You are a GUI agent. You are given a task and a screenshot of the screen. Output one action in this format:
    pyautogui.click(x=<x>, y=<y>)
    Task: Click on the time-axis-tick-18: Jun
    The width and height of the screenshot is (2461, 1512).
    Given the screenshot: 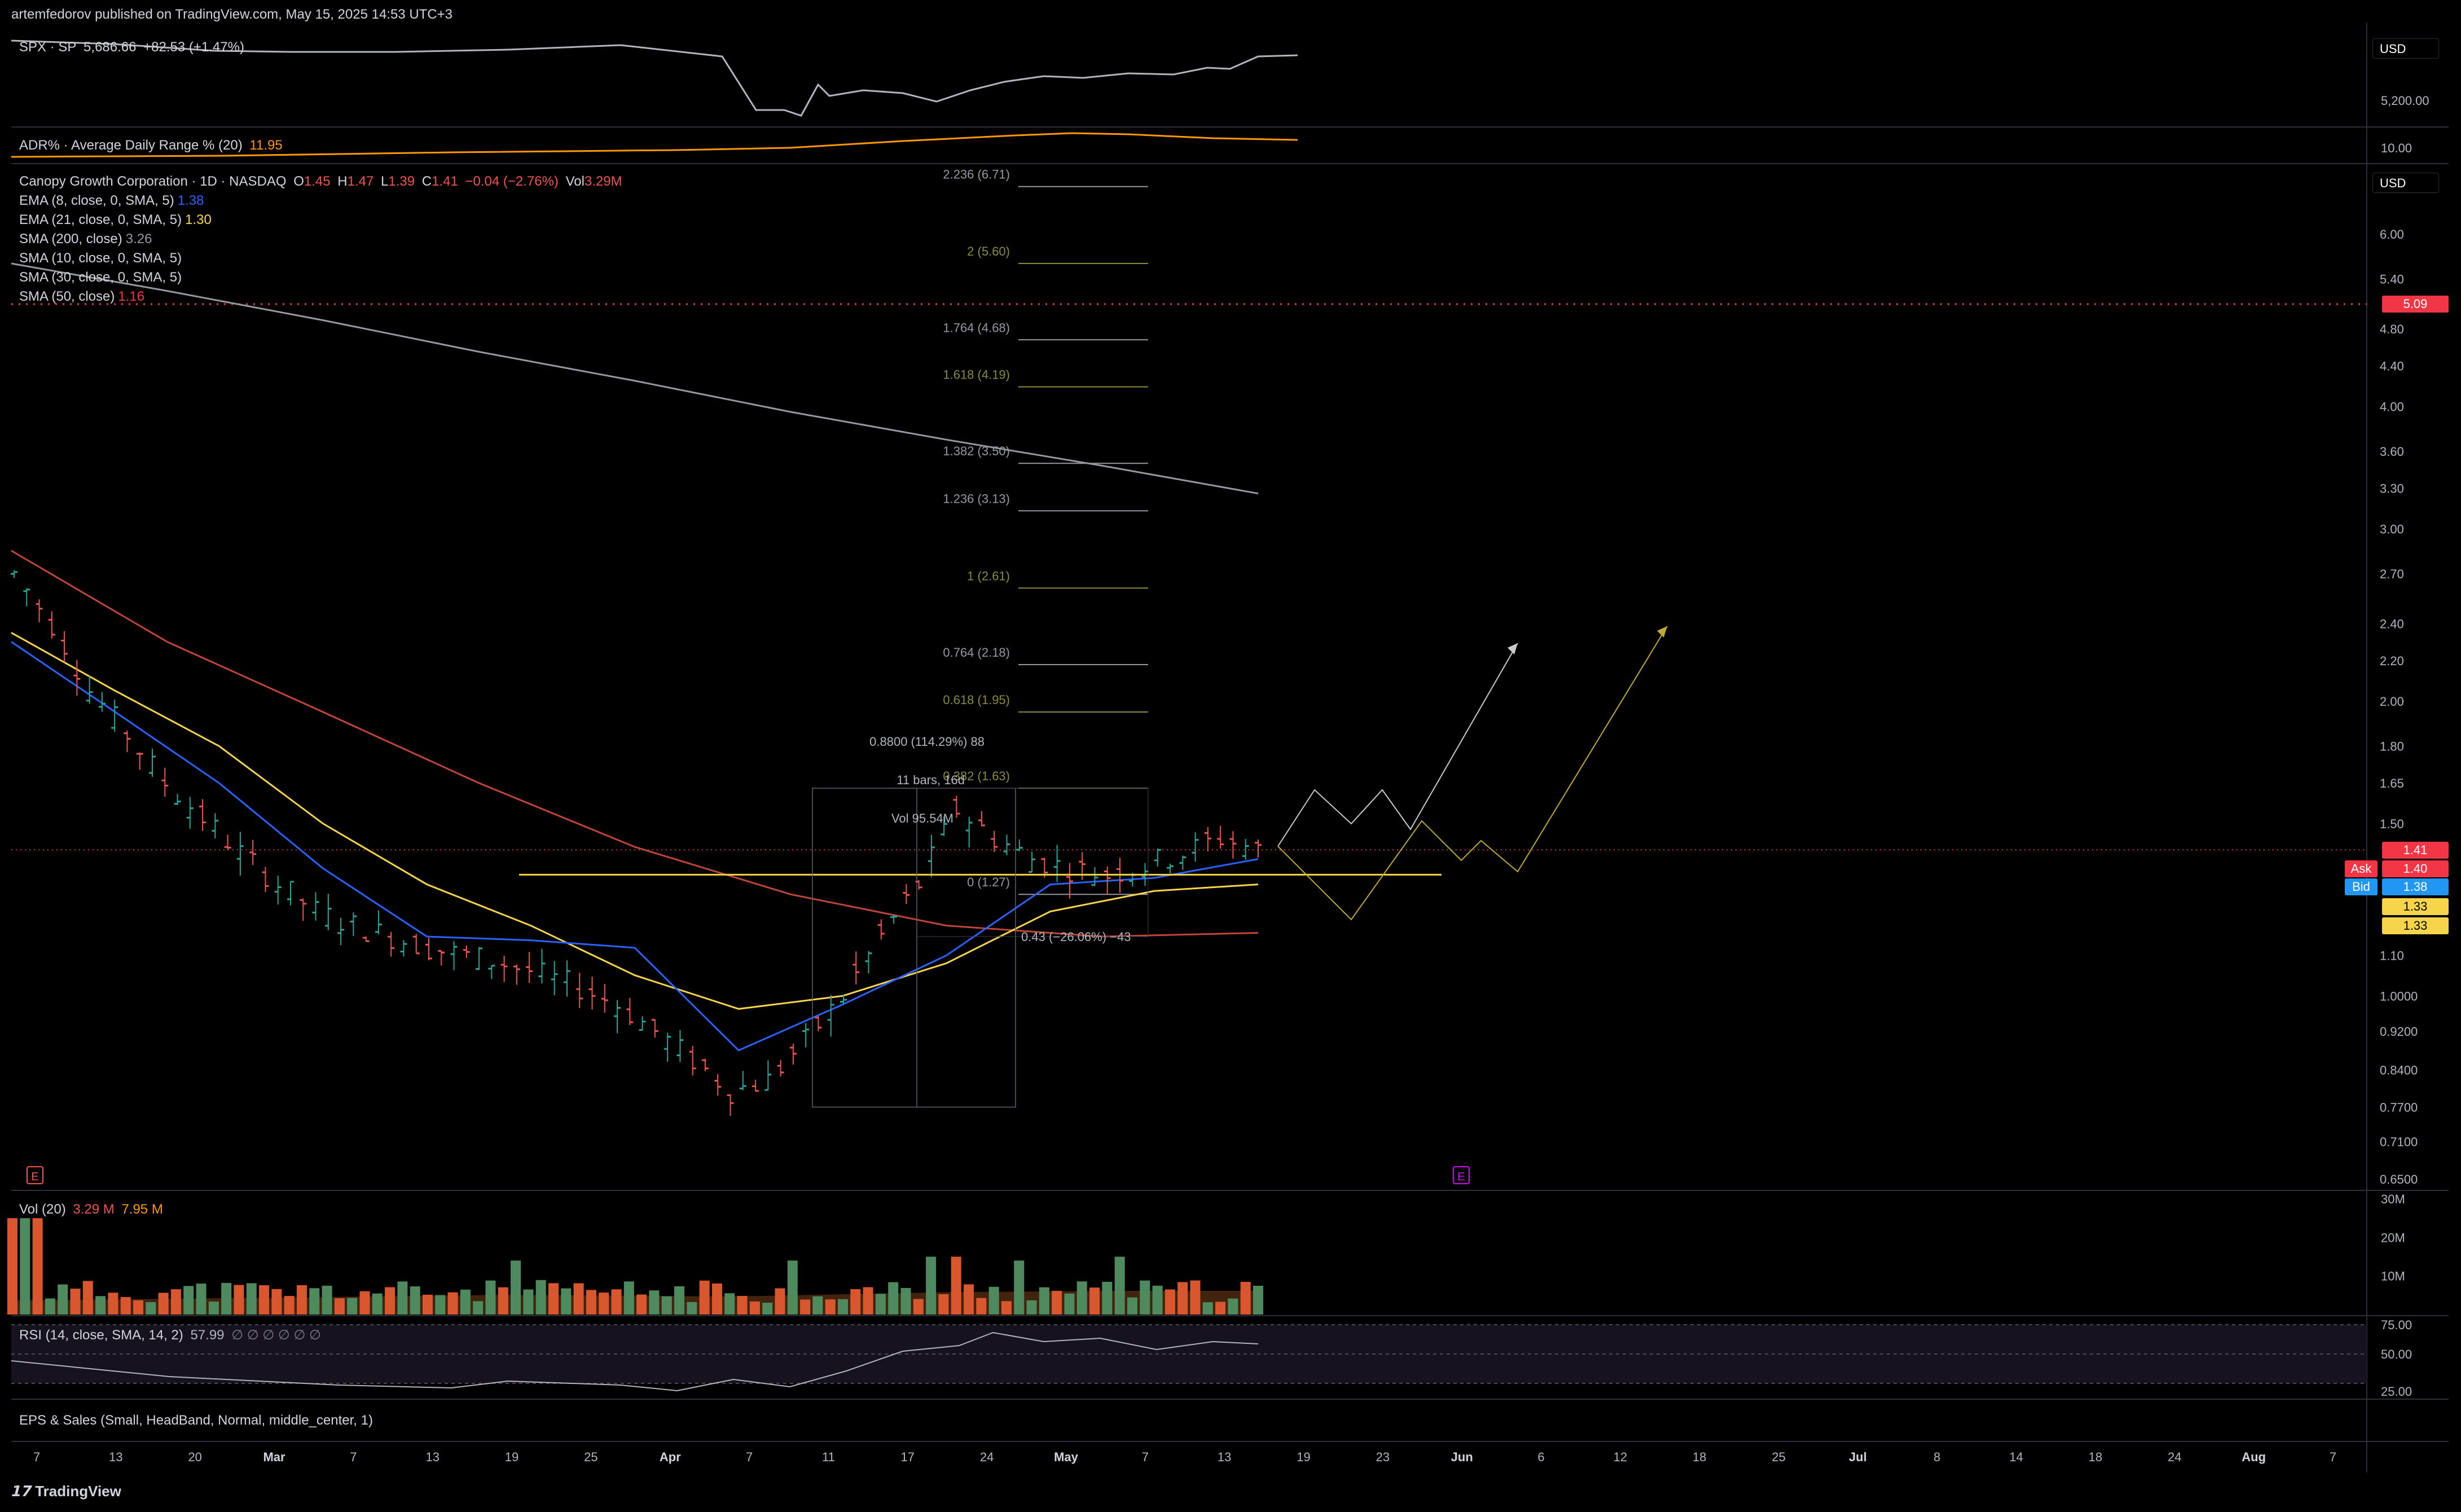 What is the action you would take?
    pyautogui.click(x=1462, y=1457)
    